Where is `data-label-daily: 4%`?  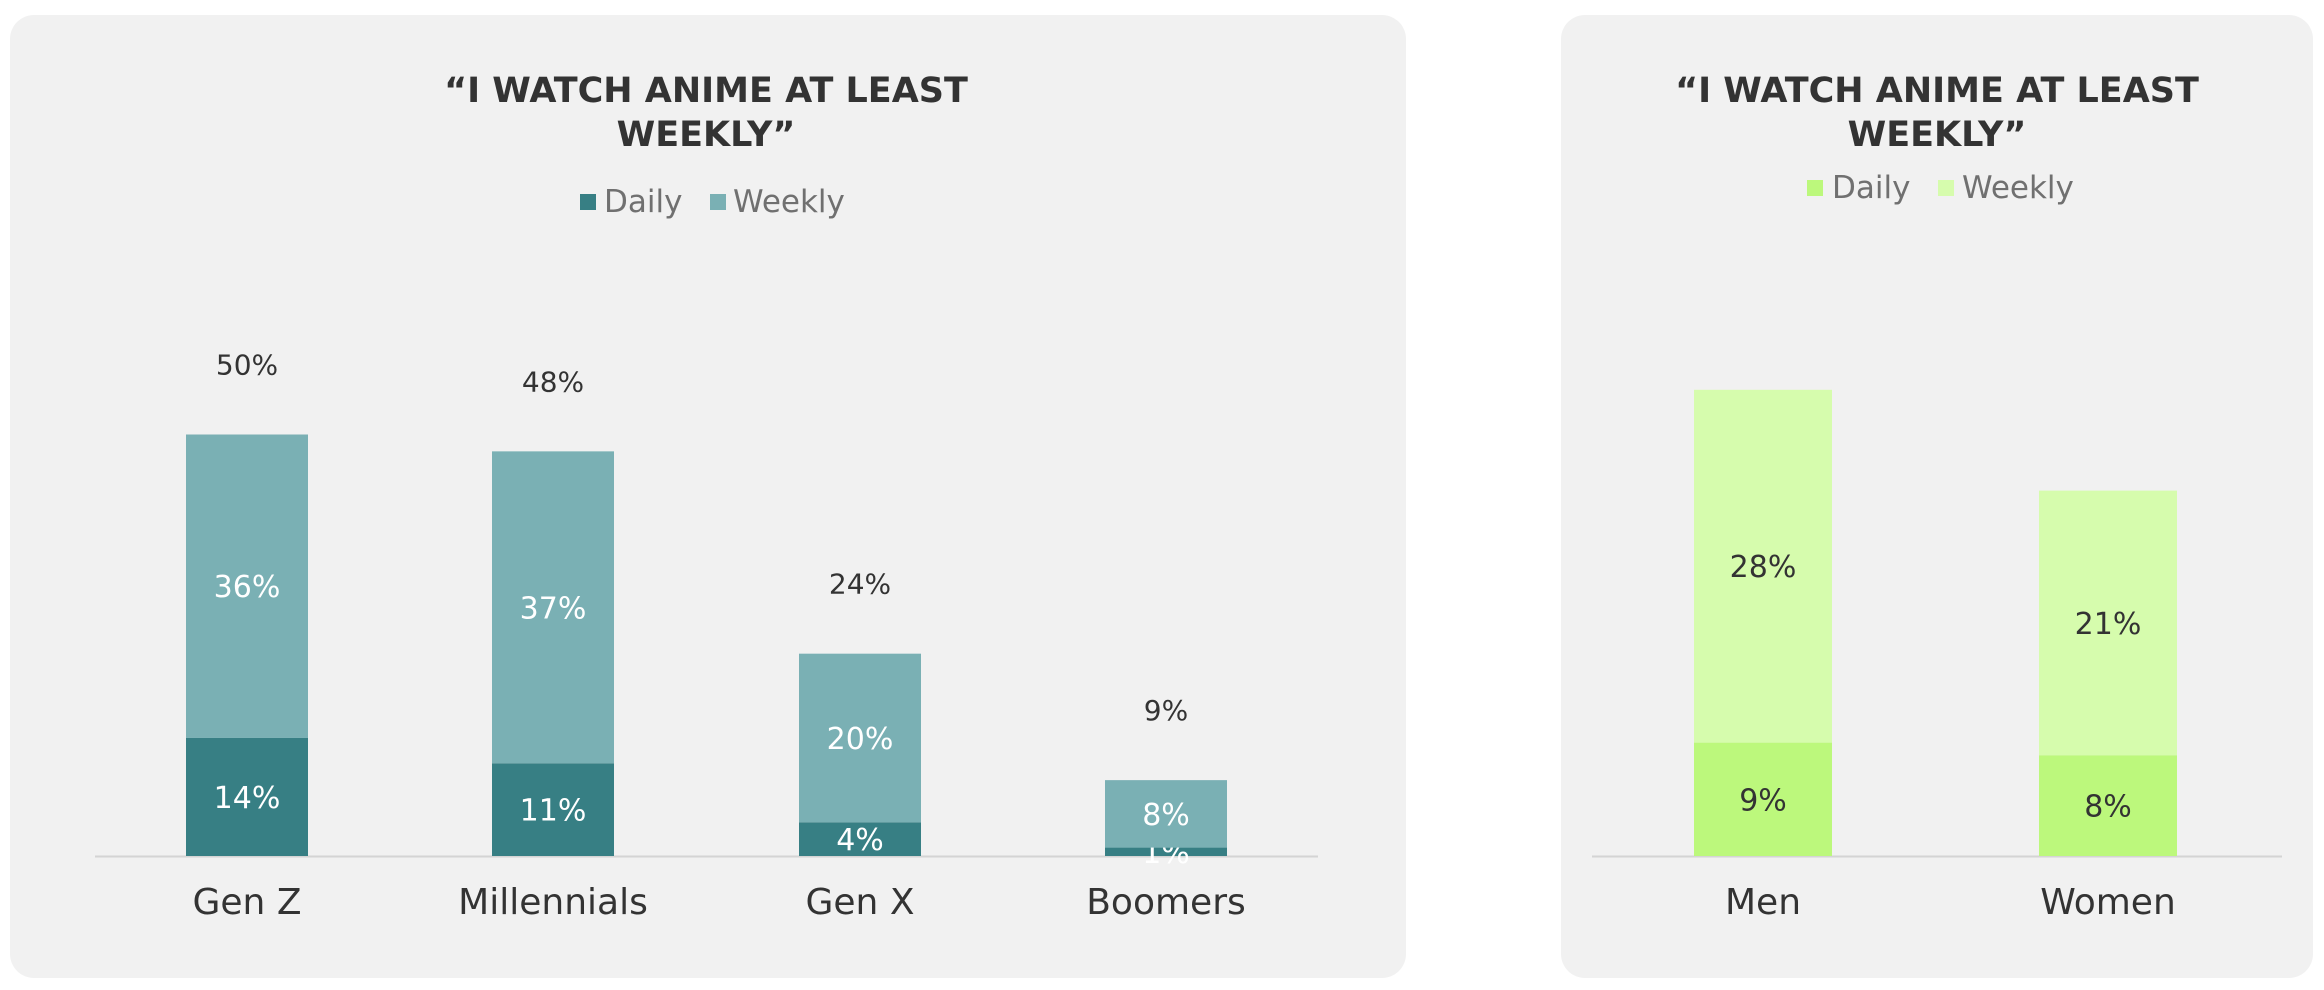 data-label-daily: 4% is located at coordinates (860, 840).